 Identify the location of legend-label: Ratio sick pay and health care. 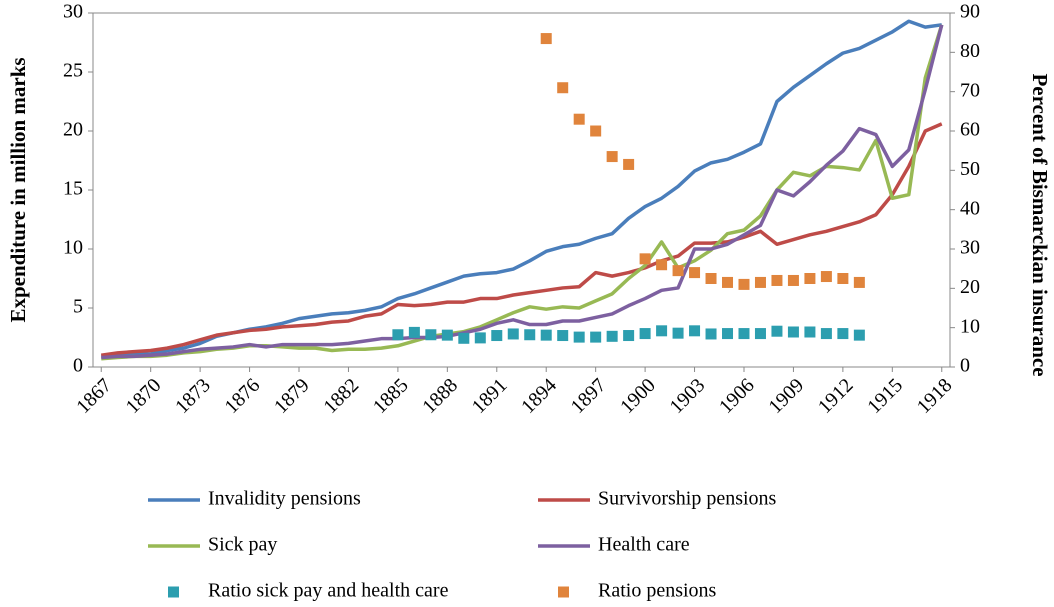
(328, 591).